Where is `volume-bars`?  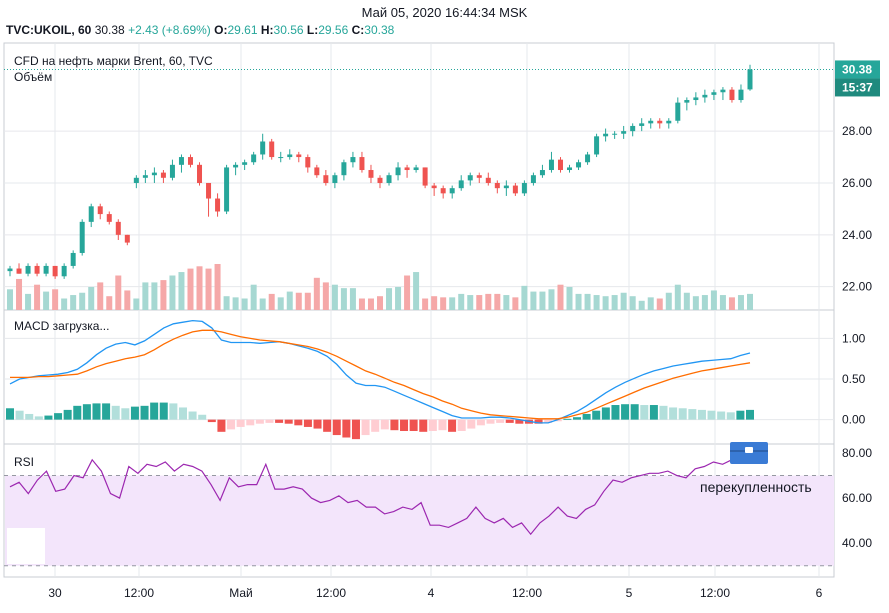
volume-bars is located at coordinates (380, 287).